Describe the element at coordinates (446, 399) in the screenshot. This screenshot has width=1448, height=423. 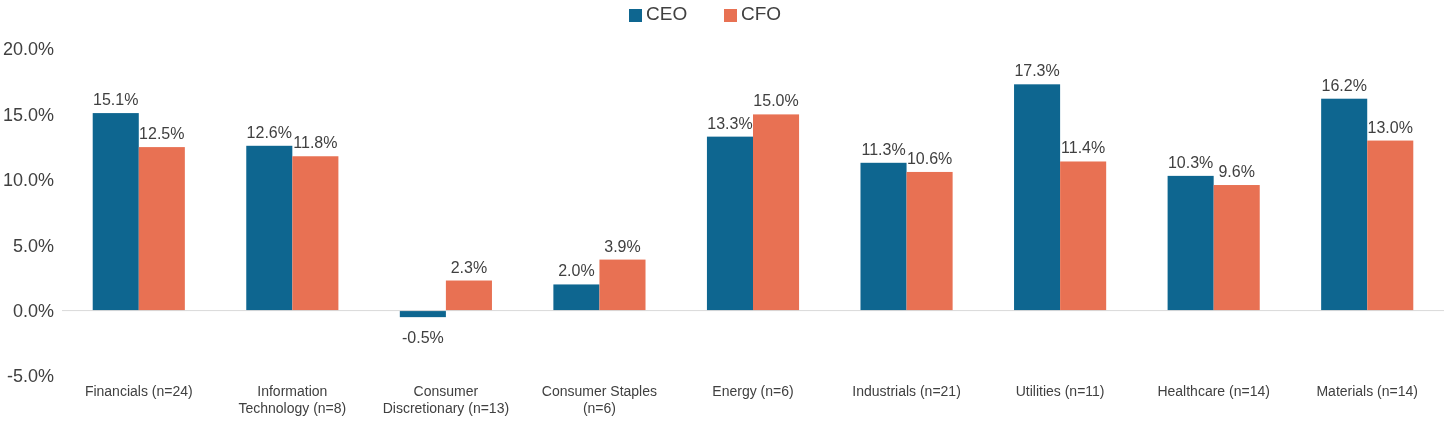
I see `x-tick-label: Consumer Discretionary (n=13)` at that location.